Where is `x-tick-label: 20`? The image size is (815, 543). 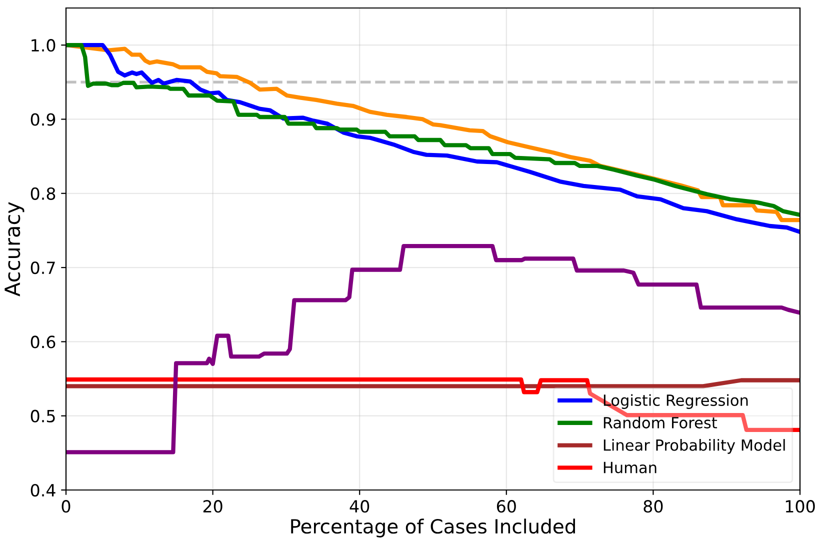
x-tick-label: 20 is located at coordinates (212, 506).